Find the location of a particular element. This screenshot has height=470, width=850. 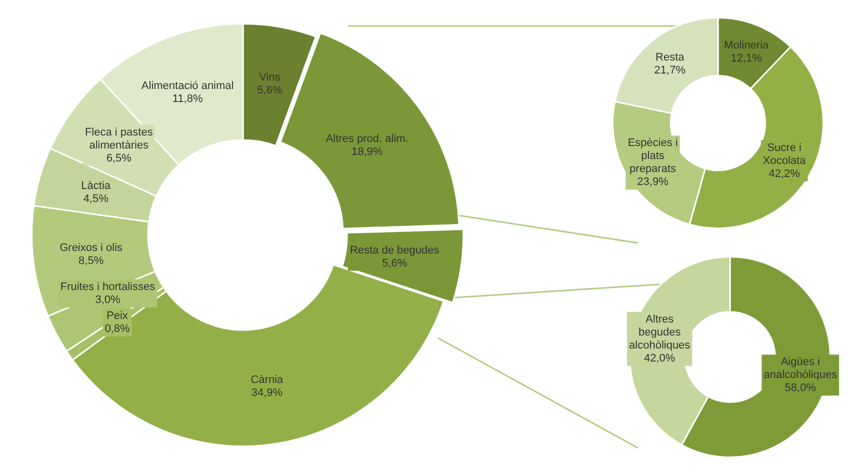

data-label: 3,0% is located at coordinates (107, 300).